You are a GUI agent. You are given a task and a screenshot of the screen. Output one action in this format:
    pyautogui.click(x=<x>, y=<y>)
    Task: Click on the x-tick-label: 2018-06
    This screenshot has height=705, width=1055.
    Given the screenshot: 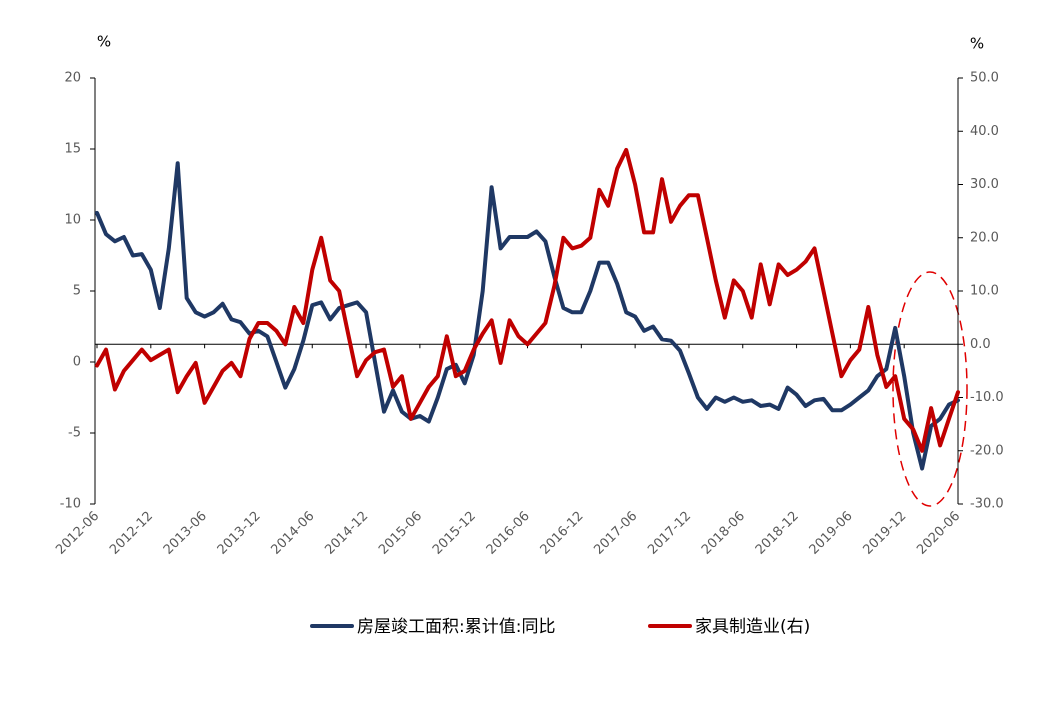 What is the action you would take?
    pyautogui.click(x=723, y=533)
    